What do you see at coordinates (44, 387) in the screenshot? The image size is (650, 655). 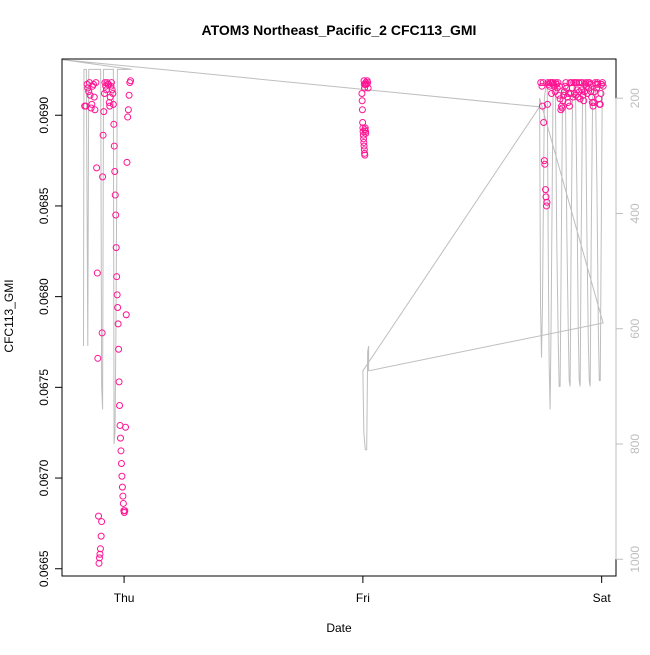 I see `y-tick-label: 0.0675` at bounding box center [44, 387].